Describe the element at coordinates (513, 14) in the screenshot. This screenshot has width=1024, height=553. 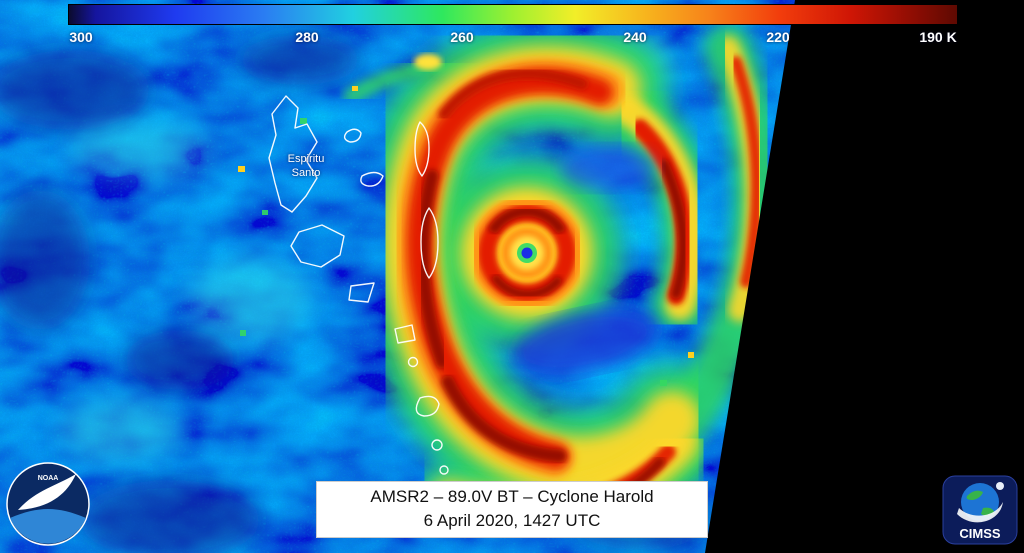
I see `colorbar` at that location.